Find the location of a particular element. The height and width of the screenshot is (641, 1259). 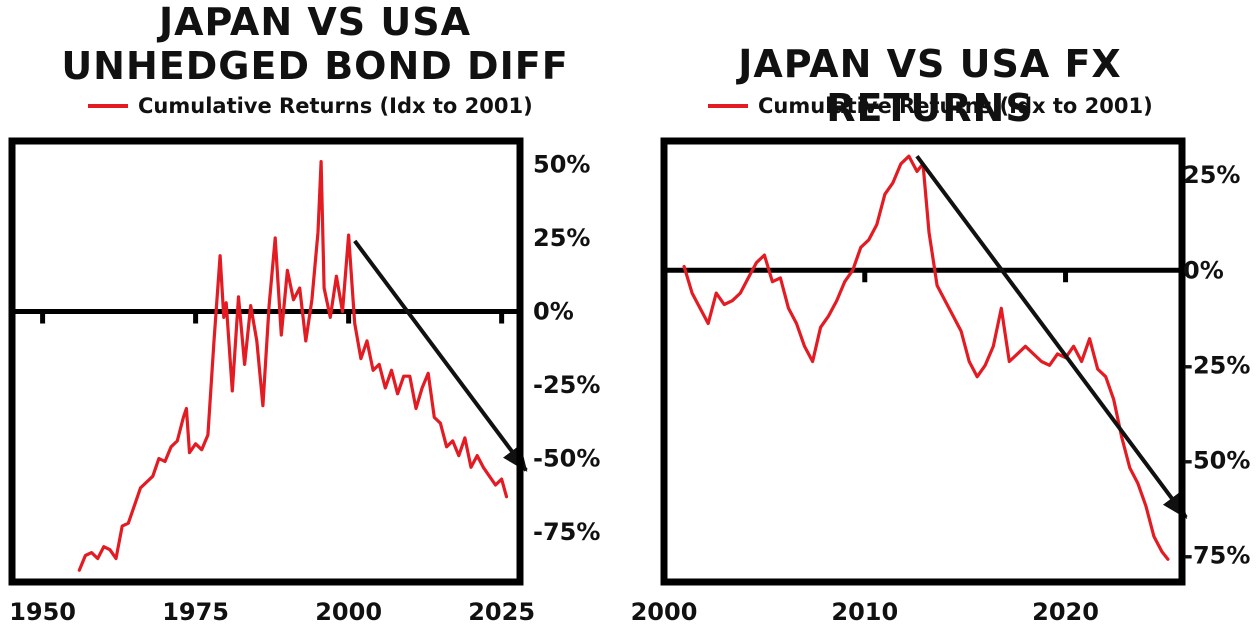

chart-title-line-1: JAPAN VS USA FX RETURNS is located at coordinates (930, 86).